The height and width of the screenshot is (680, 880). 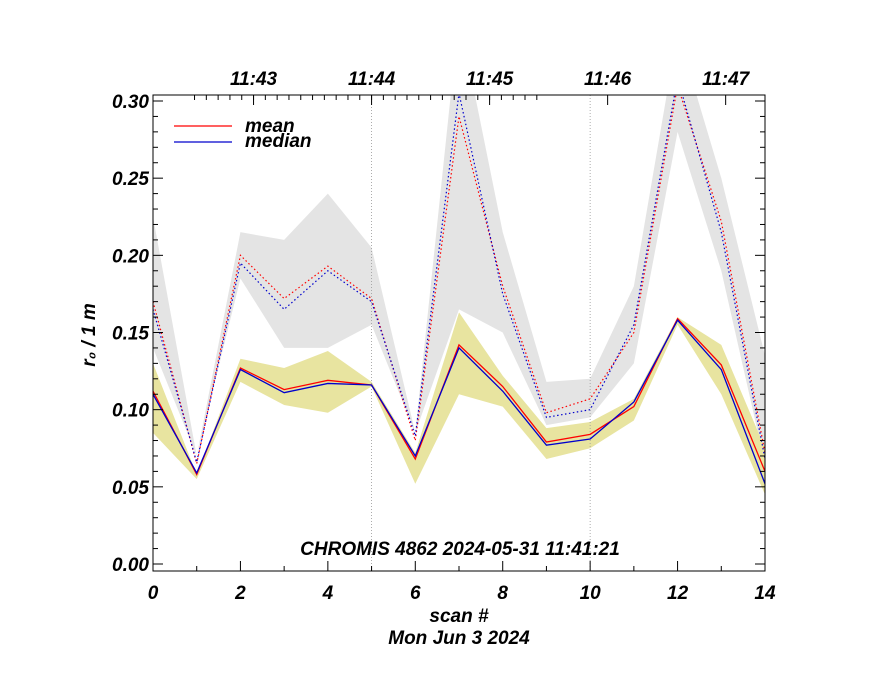 What do you see at coordinates (130, 256) in the screenshot?
I see `y-tick-label: 0.20` at bounding box center [130, 256].